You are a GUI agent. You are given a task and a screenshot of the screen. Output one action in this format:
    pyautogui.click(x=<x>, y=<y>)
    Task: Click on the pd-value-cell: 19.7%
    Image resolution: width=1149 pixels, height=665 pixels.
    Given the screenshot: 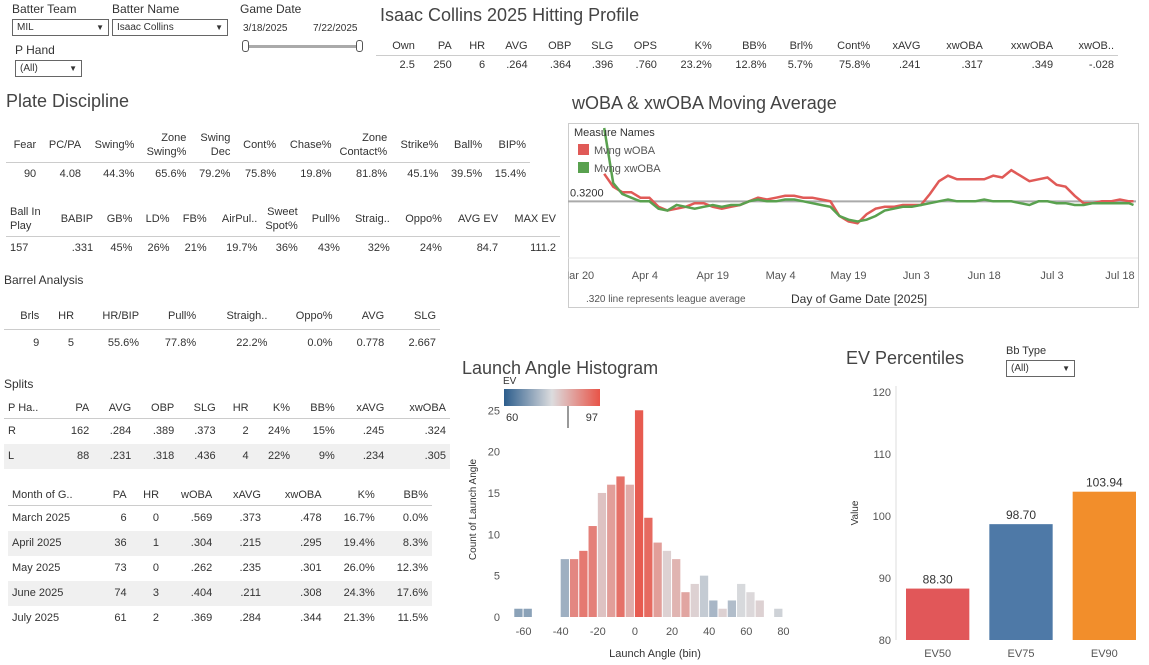 What is the action you would take?
    pyautogui.click(x=242, y=247)
    